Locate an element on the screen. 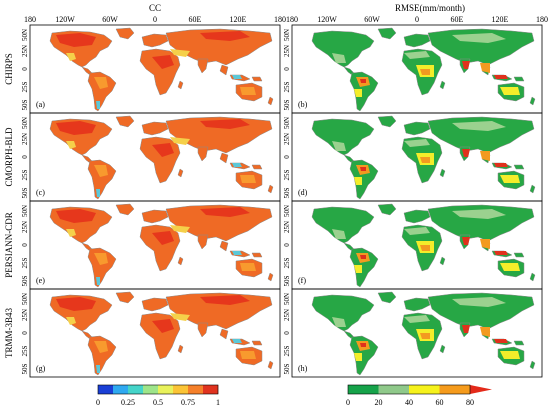 Image resolution: width=550 pixels, height=412 pixels. product-label: TRMM-3B43 is located at coordinates (9, 333).